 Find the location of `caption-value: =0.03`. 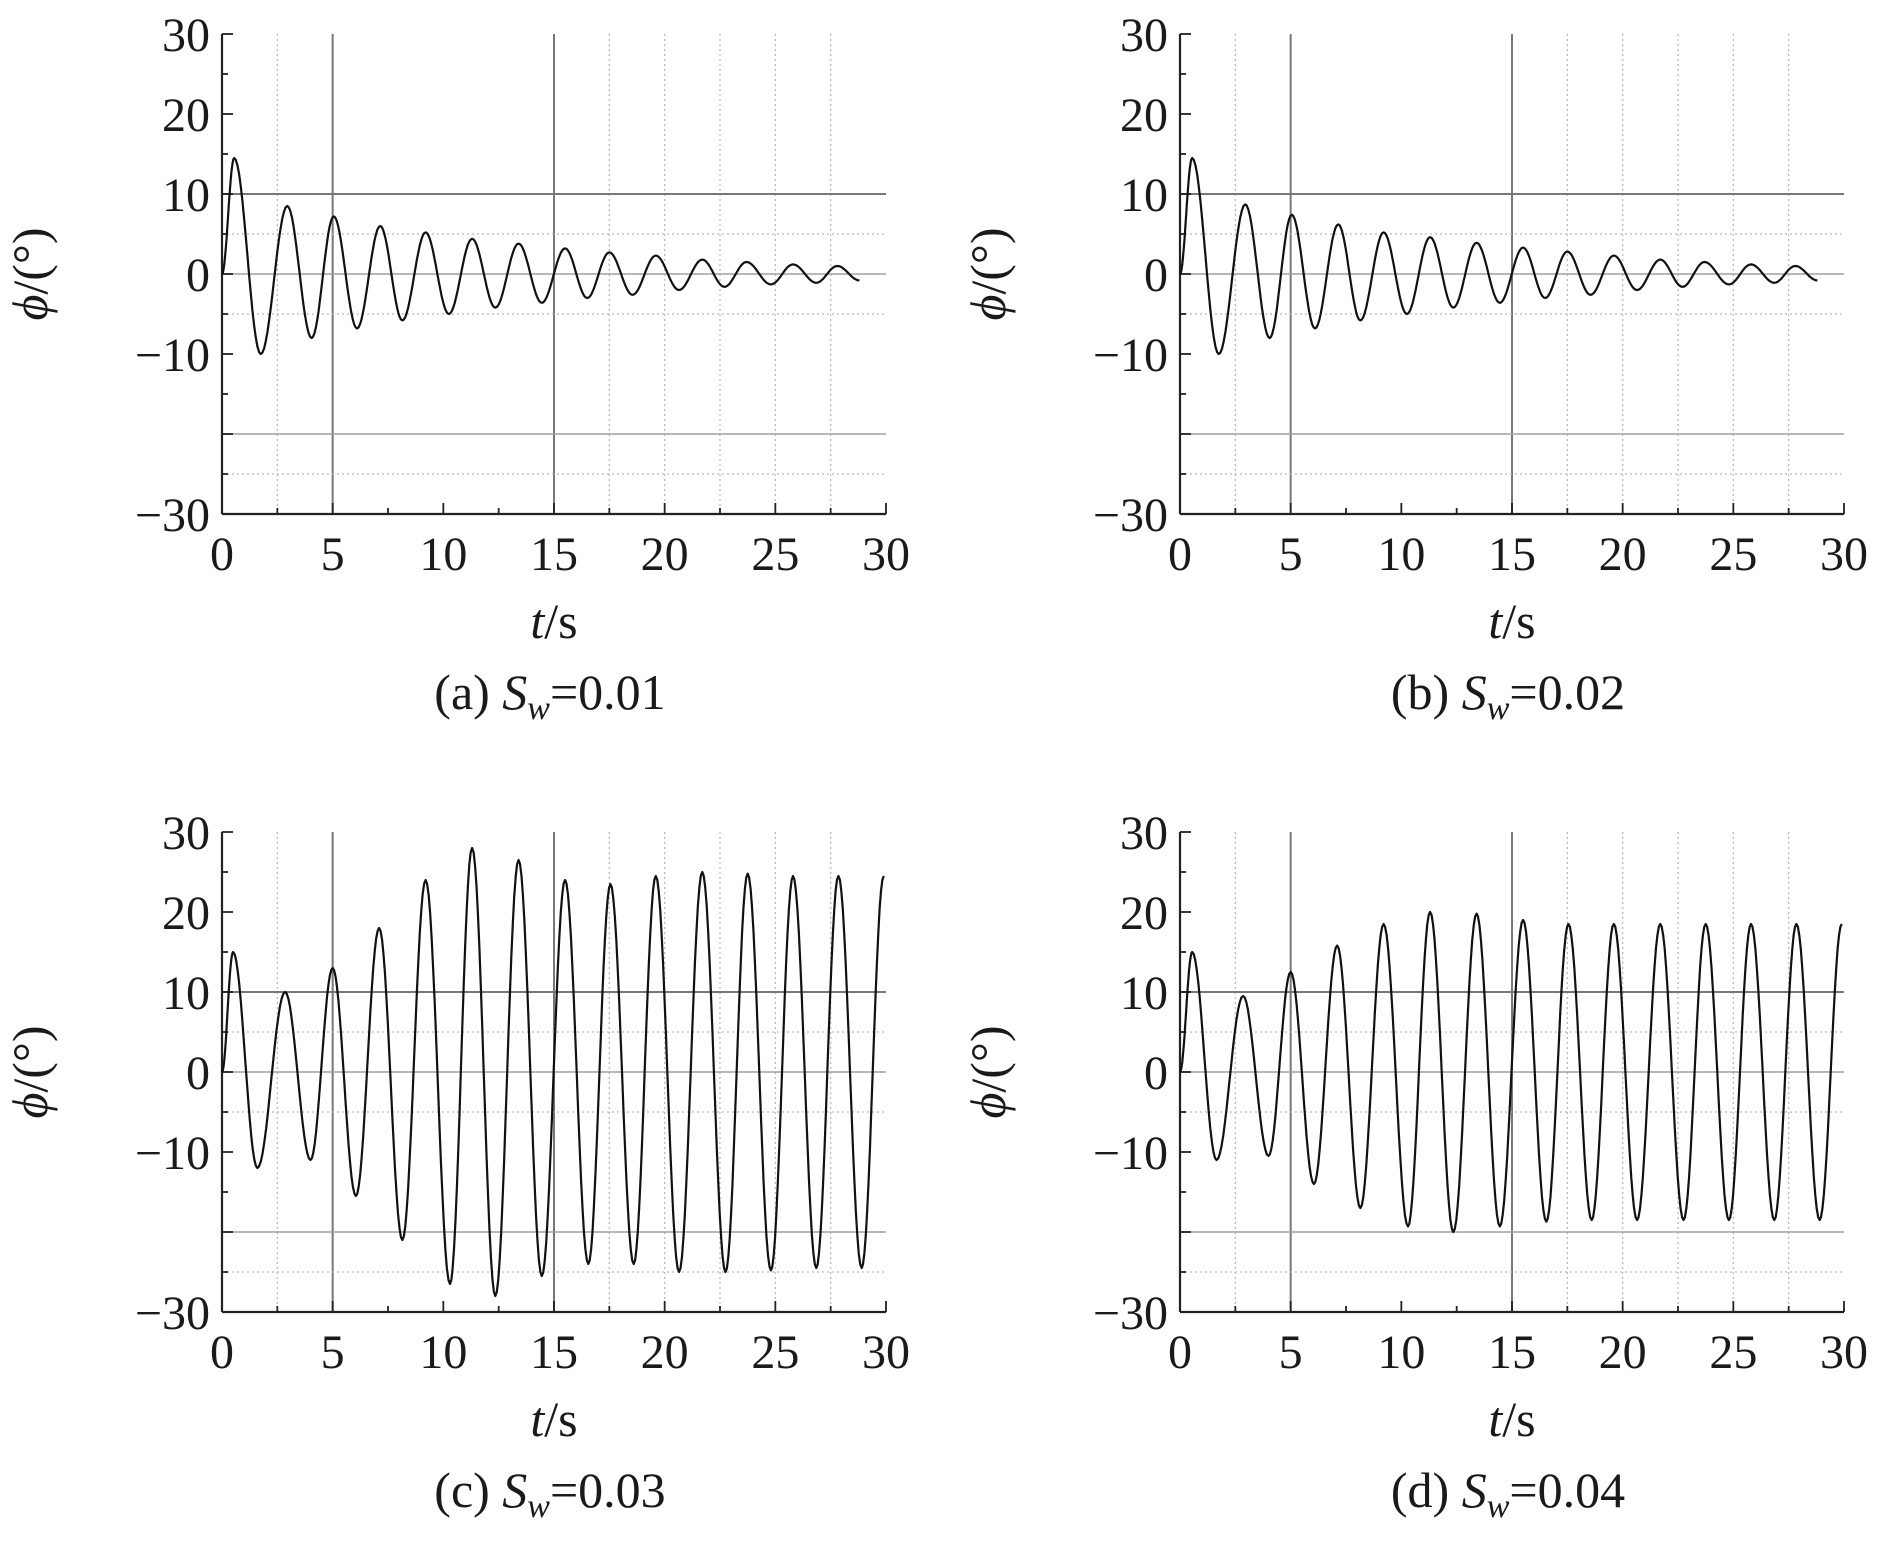

caption-value: =0.03 is located at coordinates (608, 1490).